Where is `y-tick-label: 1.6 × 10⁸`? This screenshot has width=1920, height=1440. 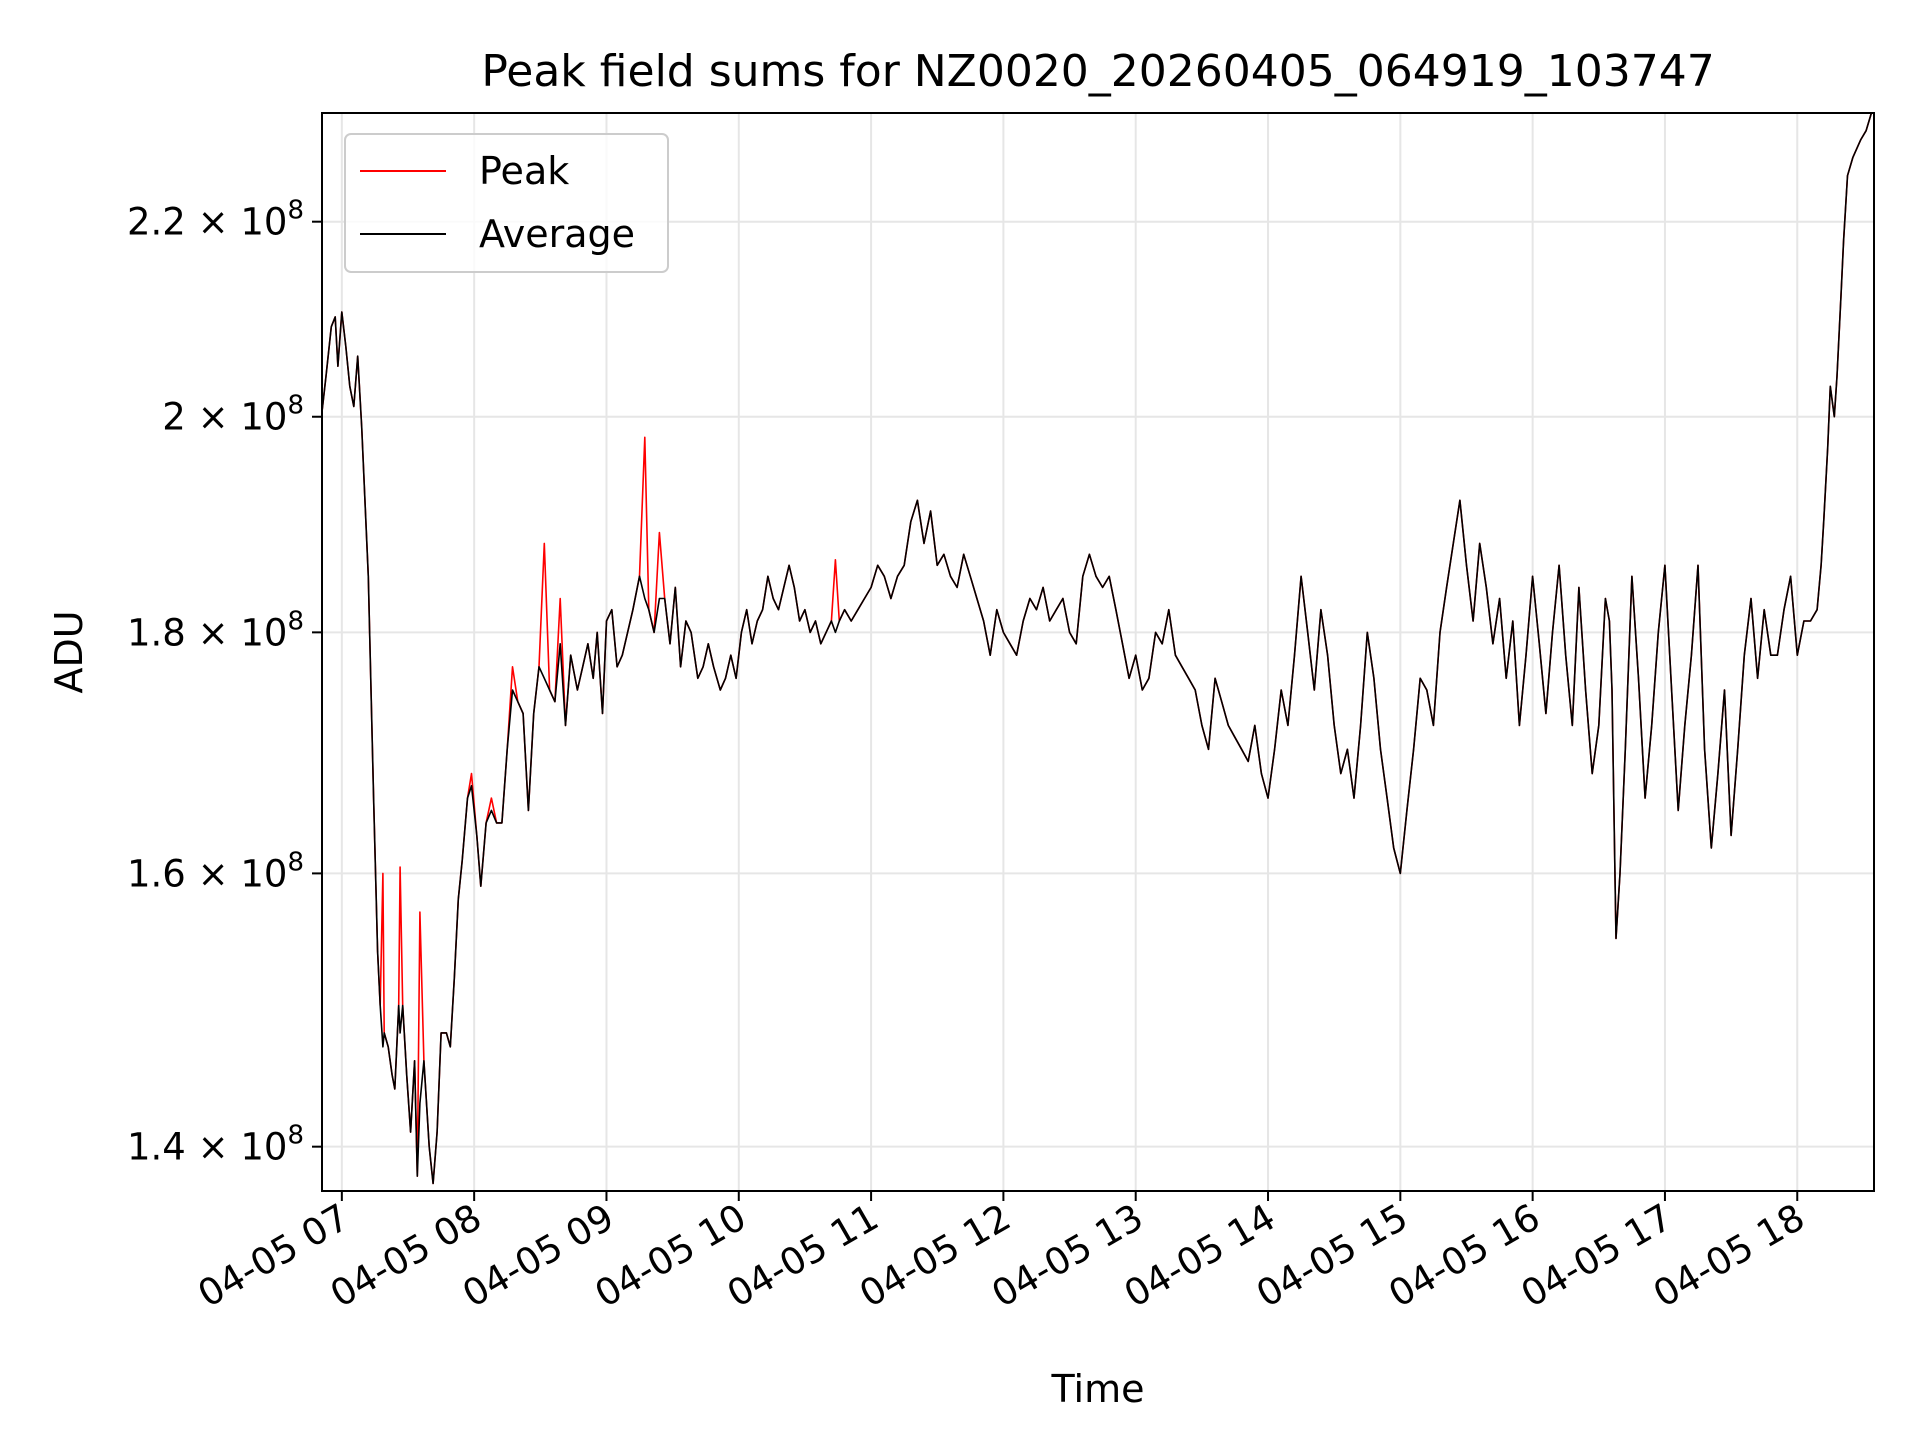 y-tick-label: 1.6 × 10⁸ is located at coordinates (215, 871).